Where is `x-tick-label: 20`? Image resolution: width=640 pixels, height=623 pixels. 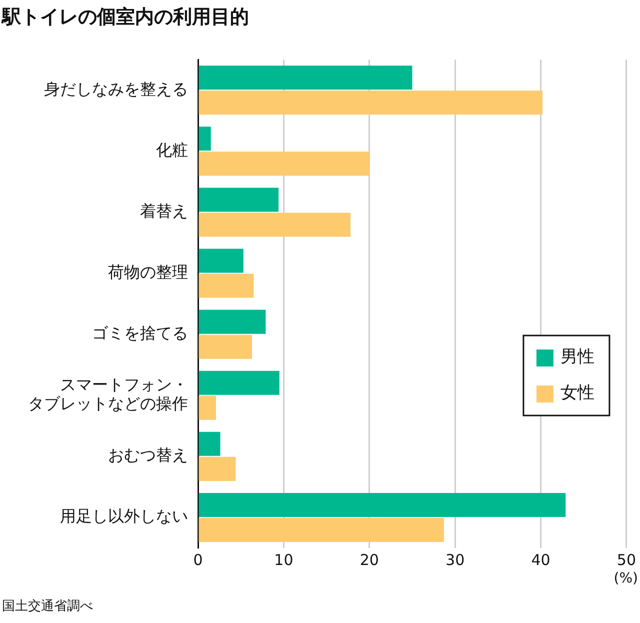
x-tick-label: 20 is located at coordinates (369, 559).